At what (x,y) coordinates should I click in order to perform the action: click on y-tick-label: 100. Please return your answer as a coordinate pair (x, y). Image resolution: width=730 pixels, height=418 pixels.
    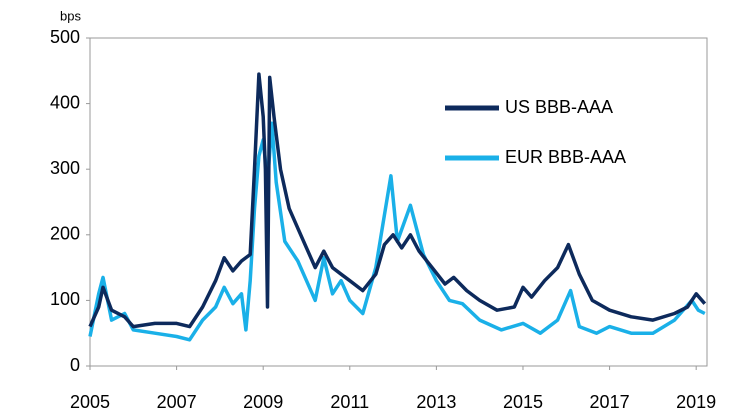
    Looking at the image, I should click on (65, 299).